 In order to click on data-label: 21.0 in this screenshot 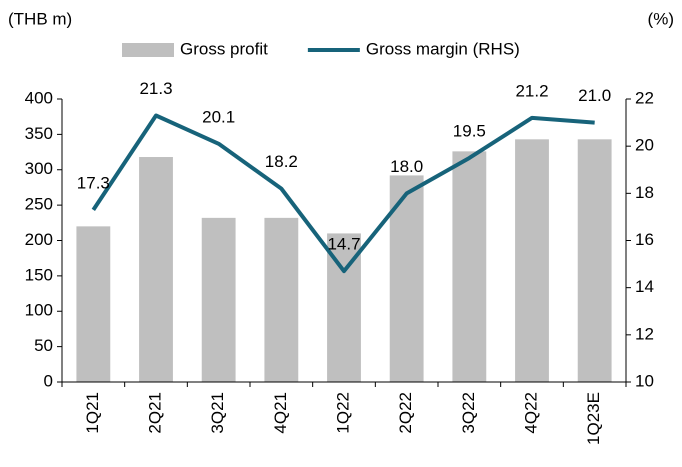, I will do `click(594, 95)`.